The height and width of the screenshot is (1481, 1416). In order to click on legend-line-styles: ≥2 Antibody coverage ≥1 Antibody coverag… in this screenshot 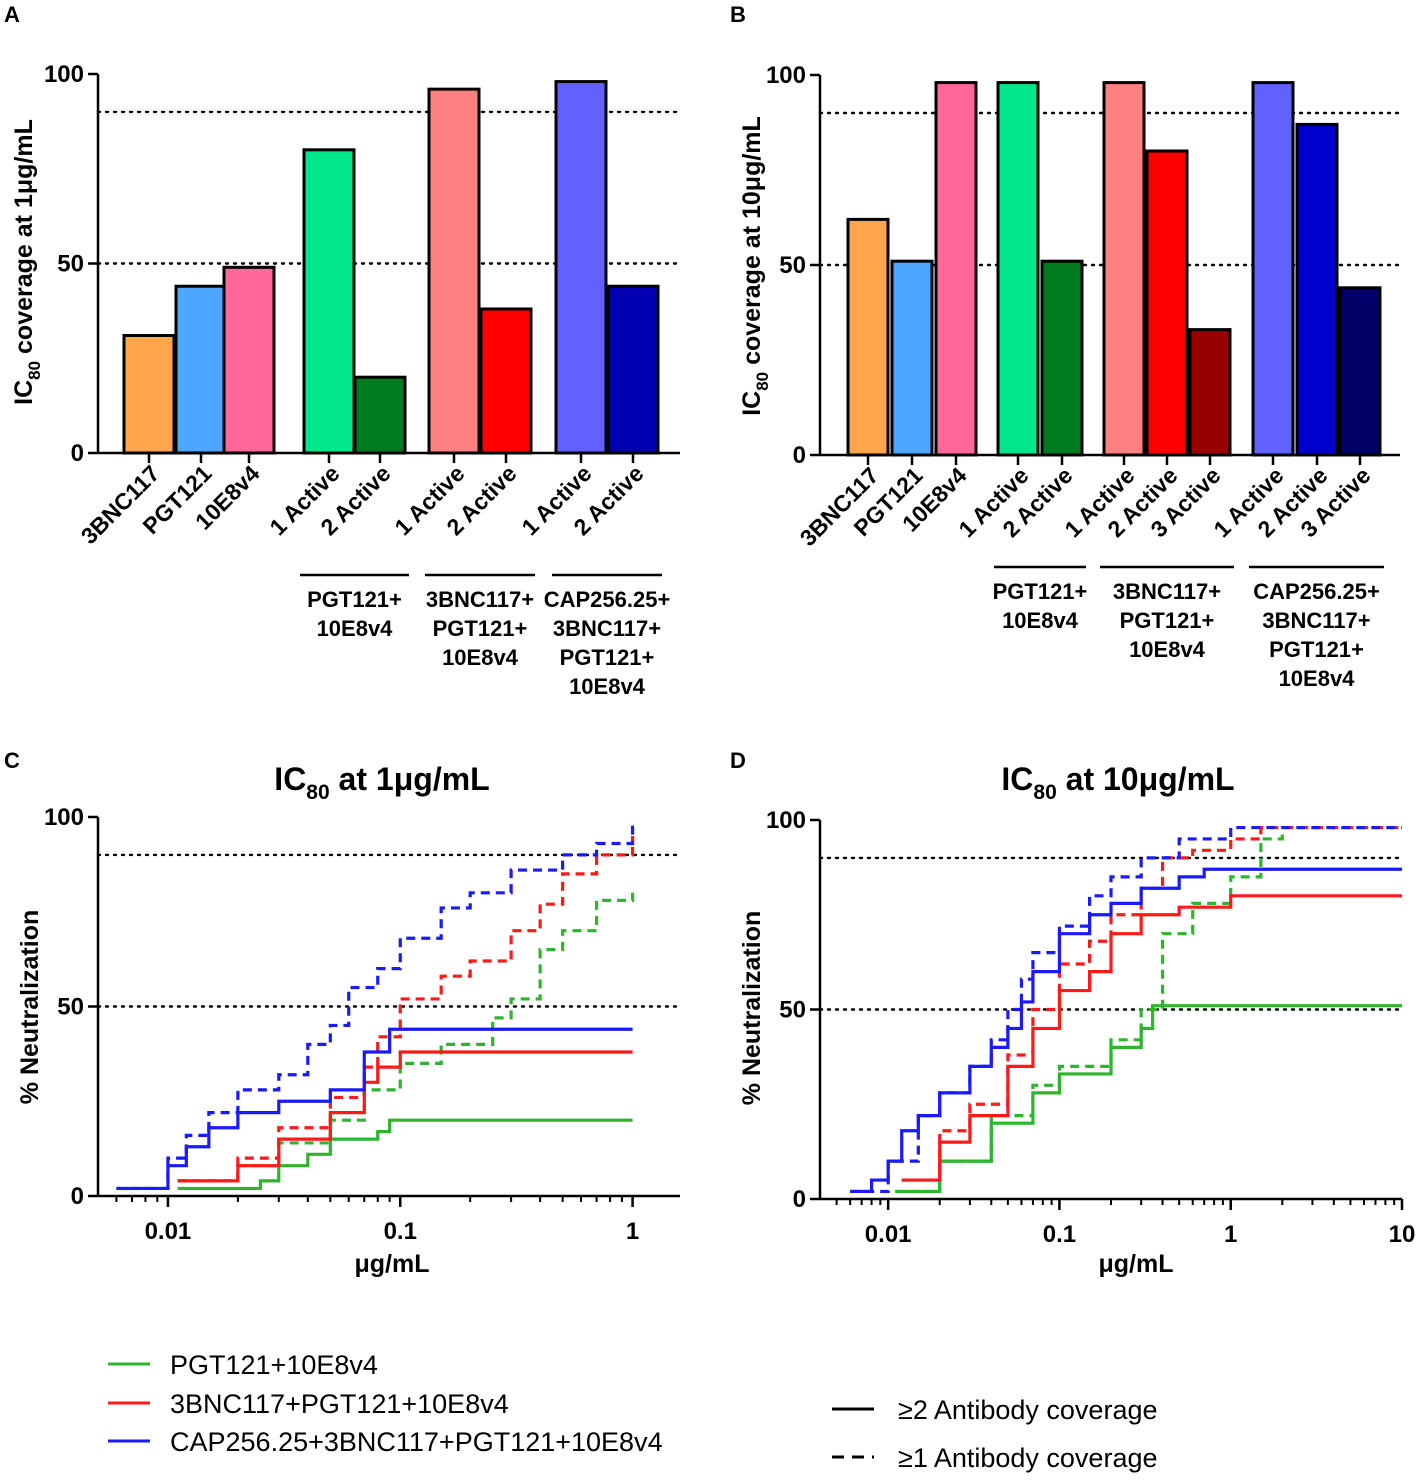, I will do `click(995, 1434)`.